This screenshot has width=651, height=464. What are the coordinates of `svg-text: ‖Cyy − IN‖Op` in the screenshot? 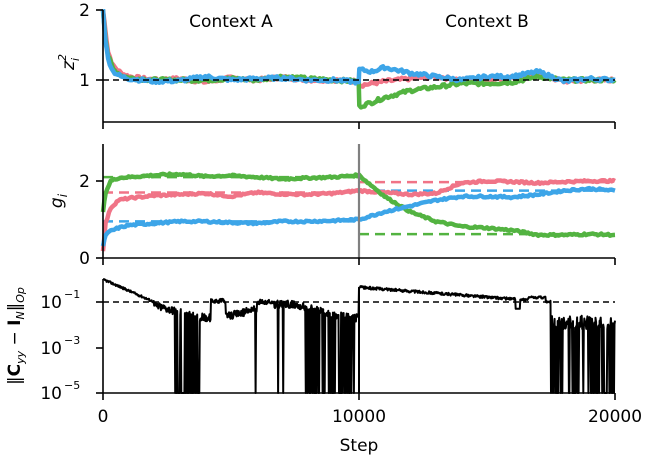 It's located at (16, 336).